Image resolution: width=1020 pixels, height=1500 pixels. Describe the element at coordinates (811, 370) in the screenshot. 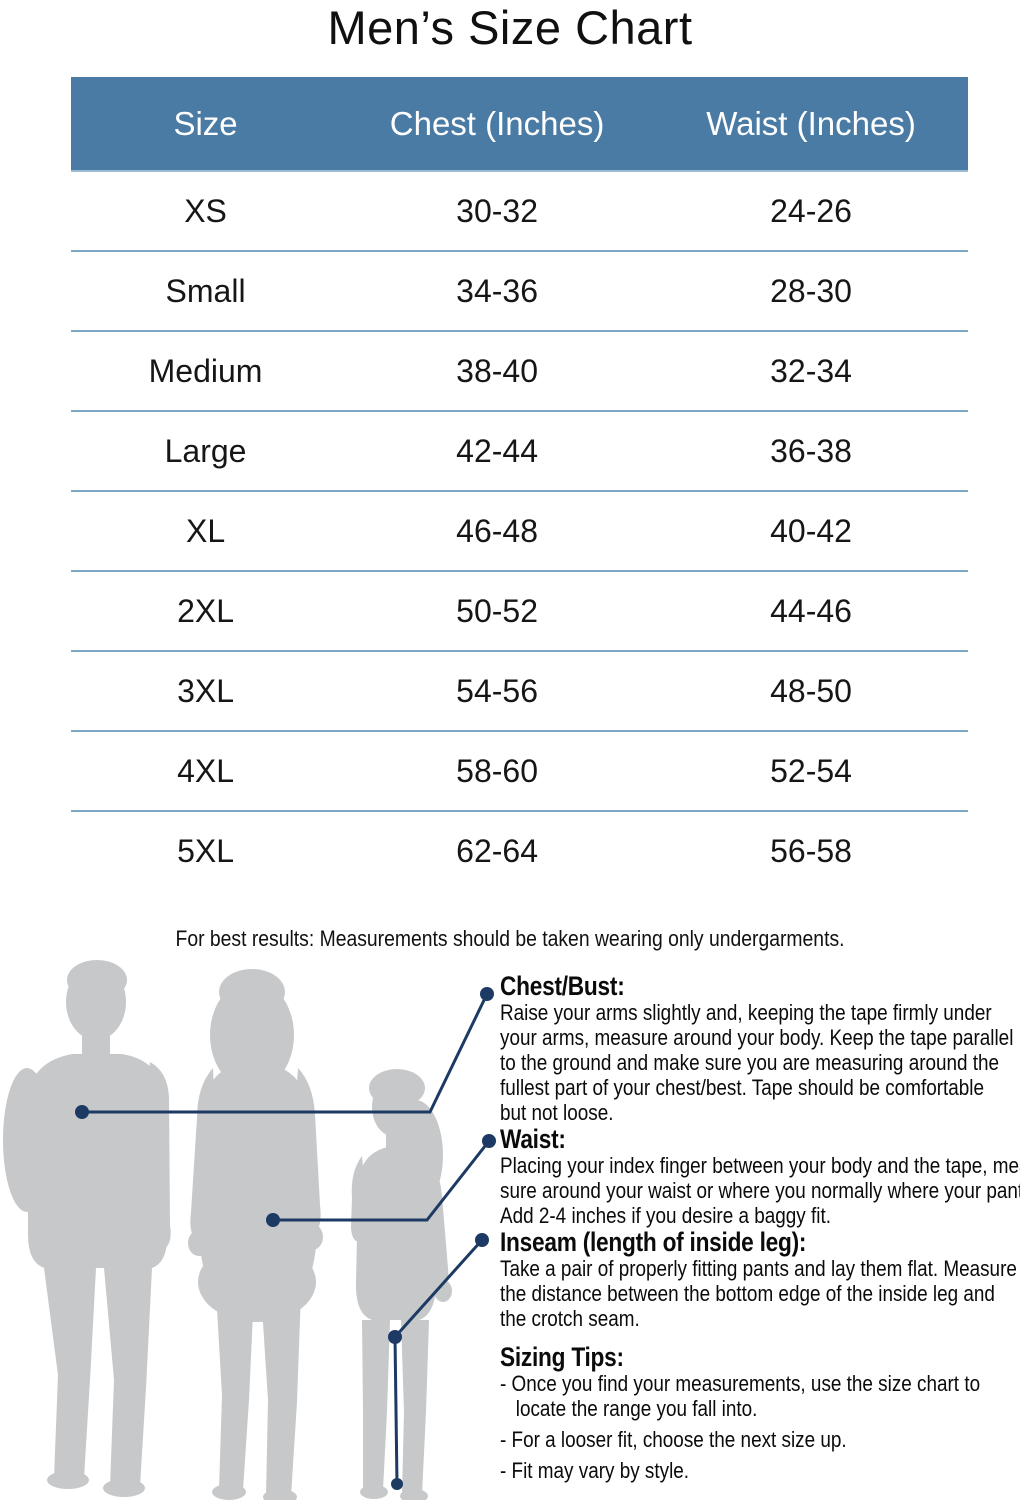

I see `waist-cell: 32-34` at that location.